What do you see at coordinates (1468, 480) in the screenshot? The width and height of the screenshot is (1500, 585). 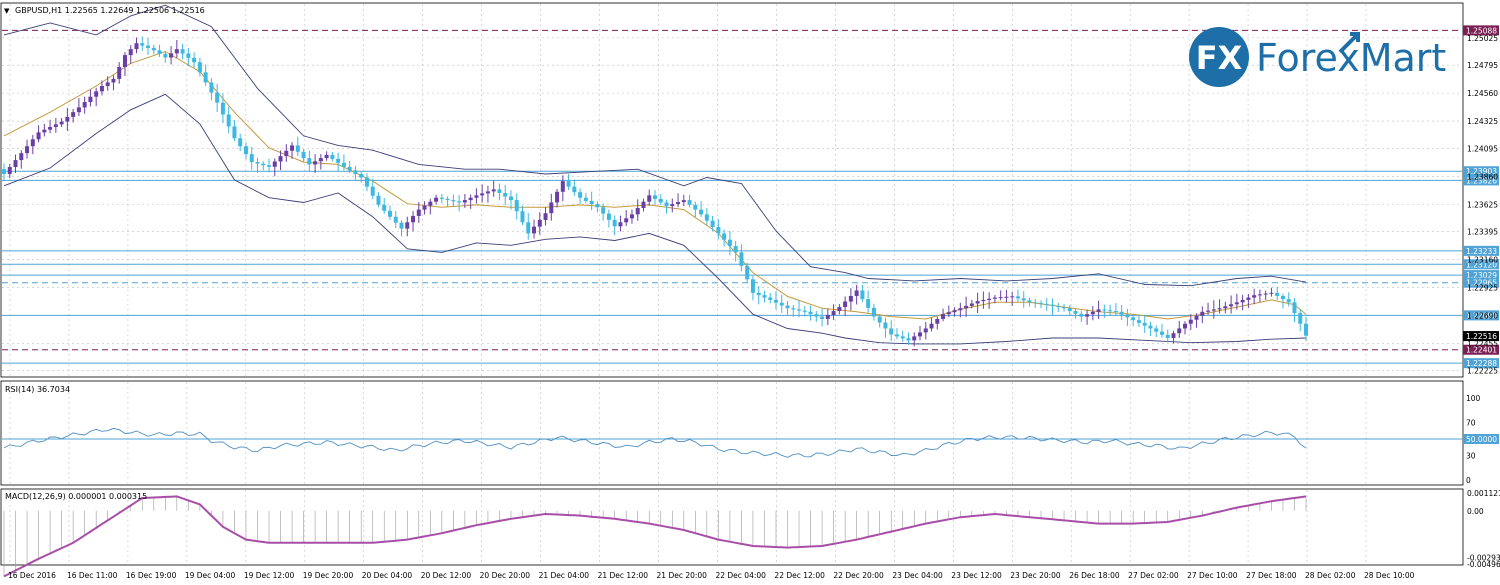 I see `rsi-tick-label: 0` at bounding box center [1468, 480].